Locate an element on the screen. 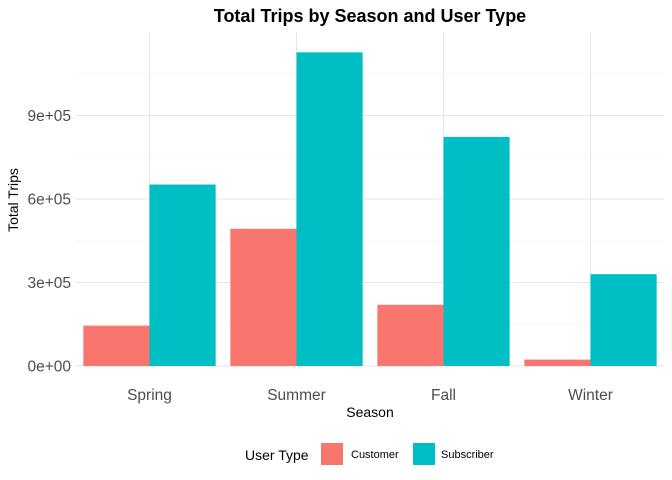  legend-title: User Type is located at coordinates (277, 455).